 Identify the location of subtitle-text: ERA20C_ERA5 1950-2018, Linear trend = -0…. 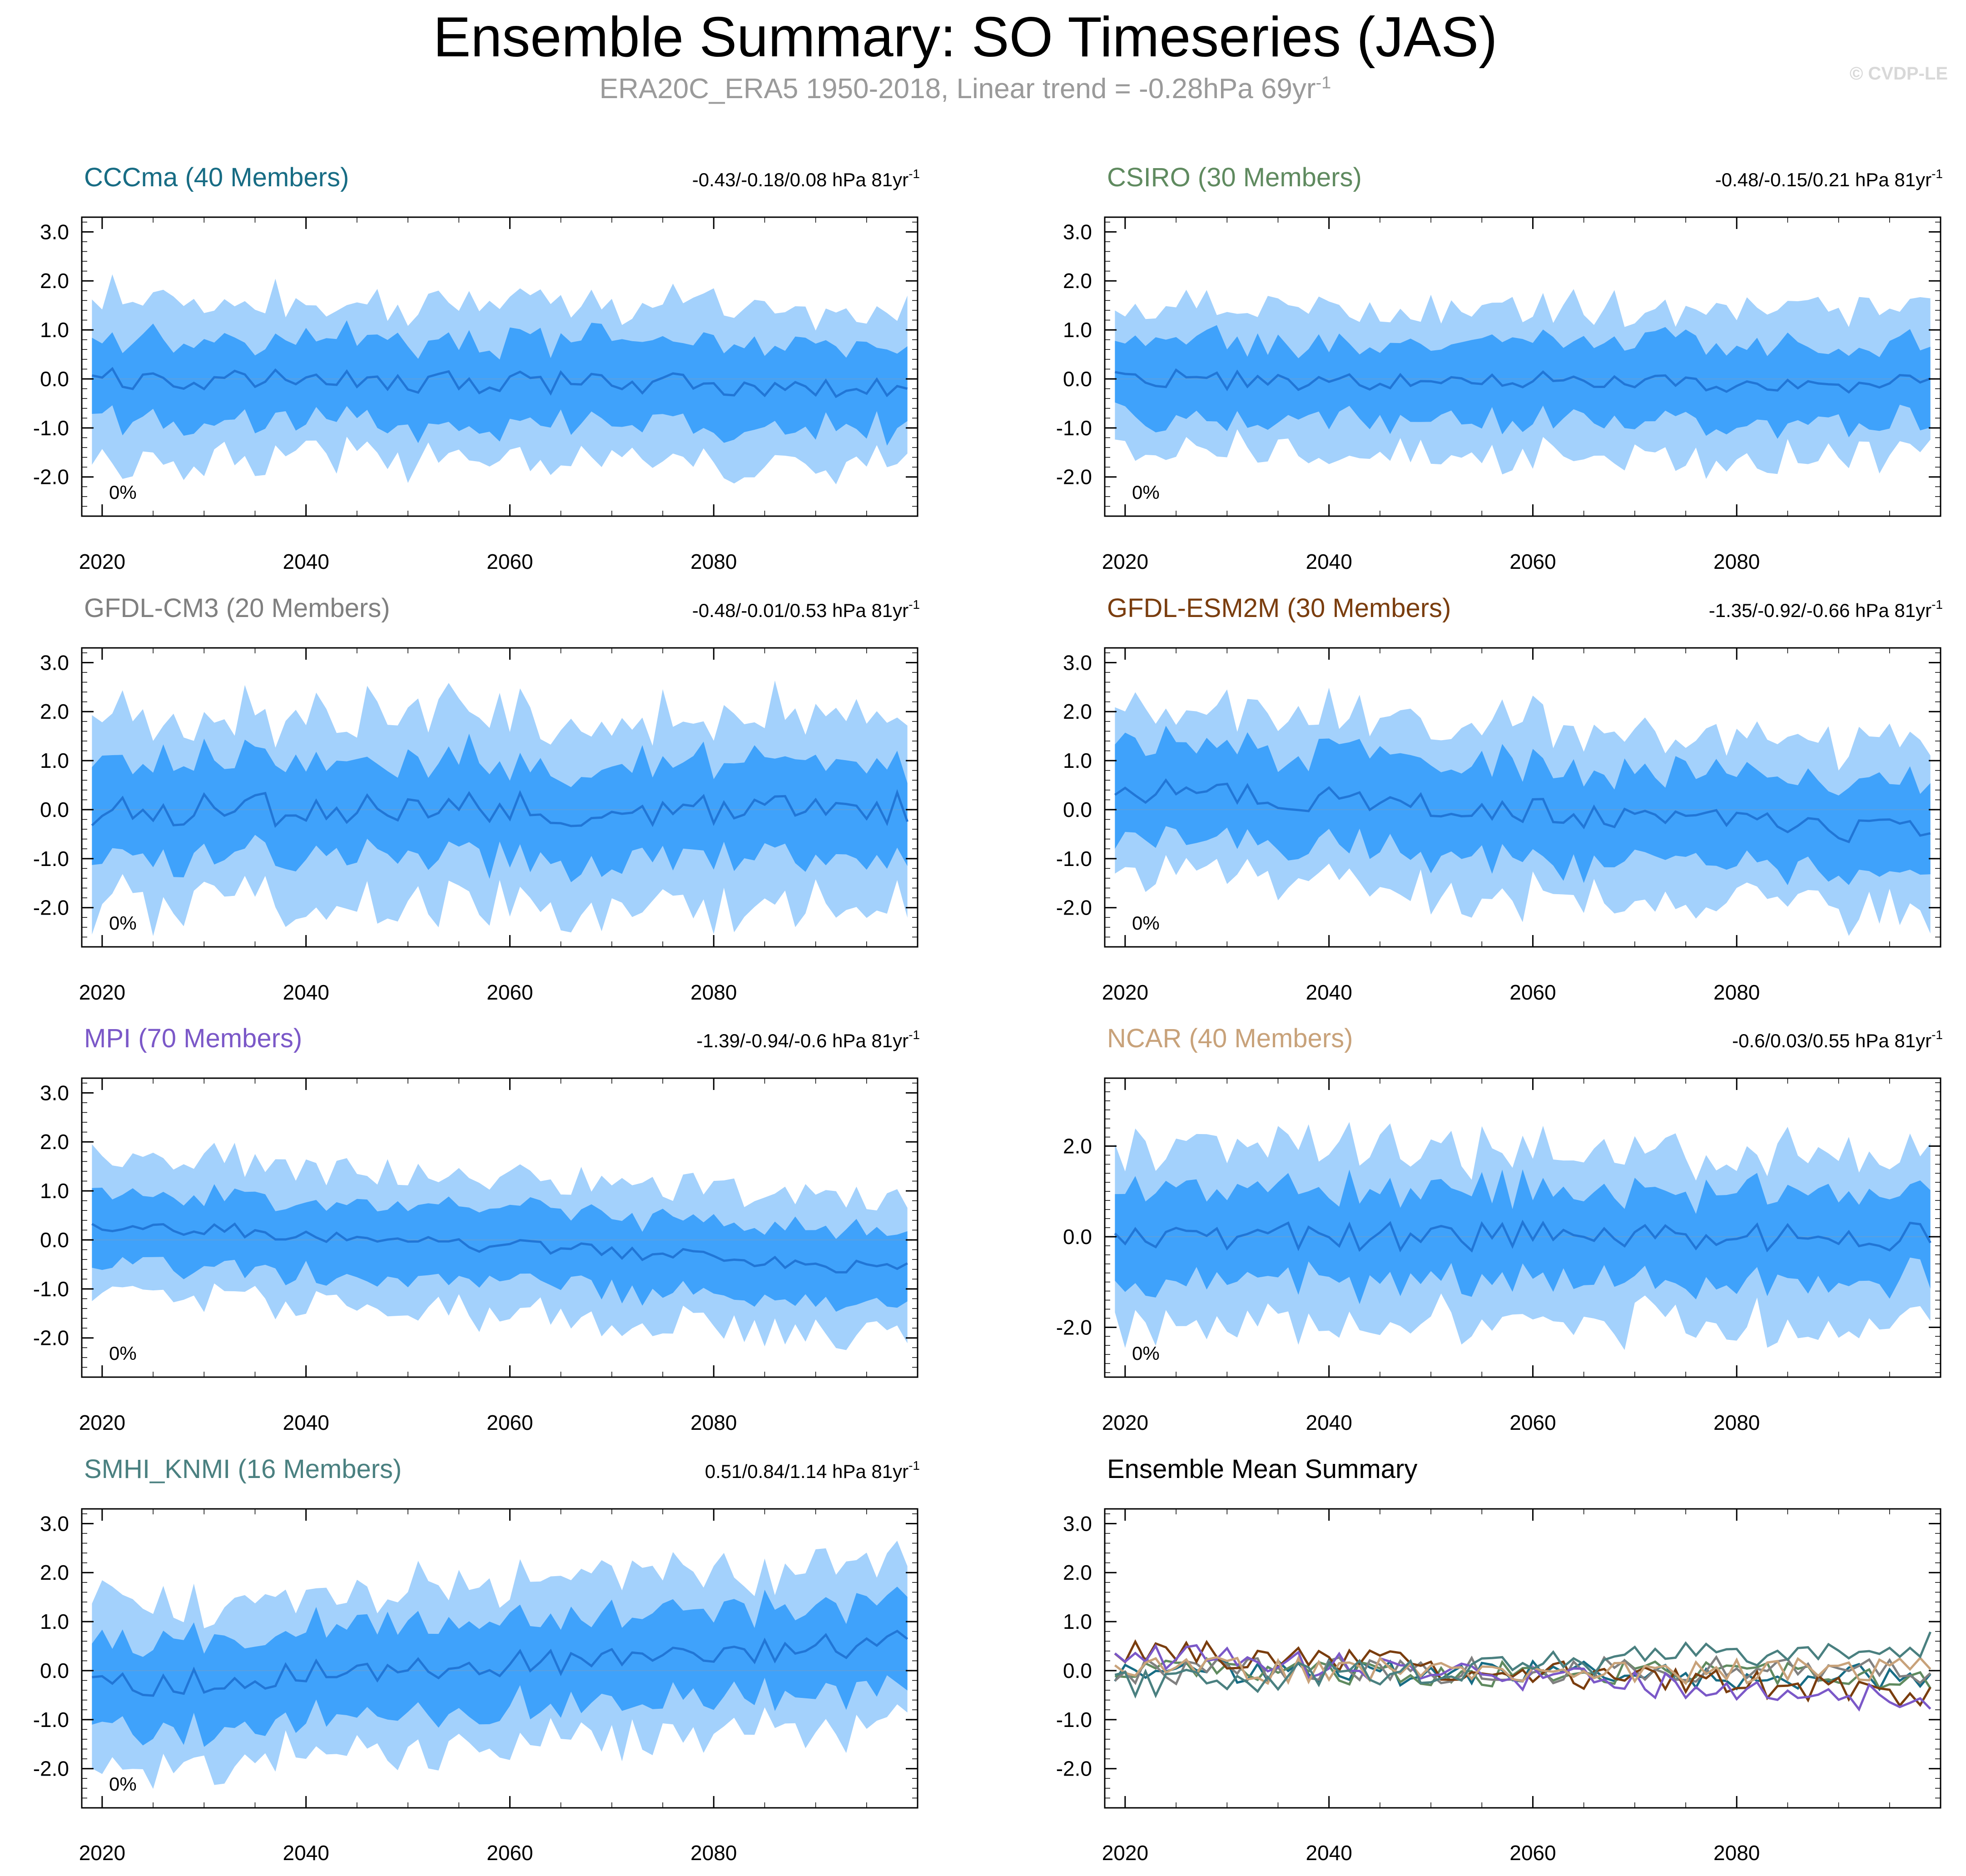
(957, 88).